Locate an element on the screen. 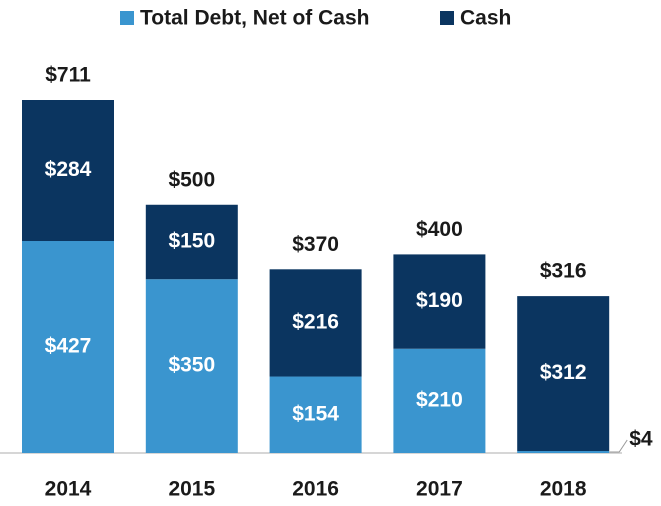 The height and width of the screenshot is (506, 661). value-label: $190 is located at coordinates (439, 300).